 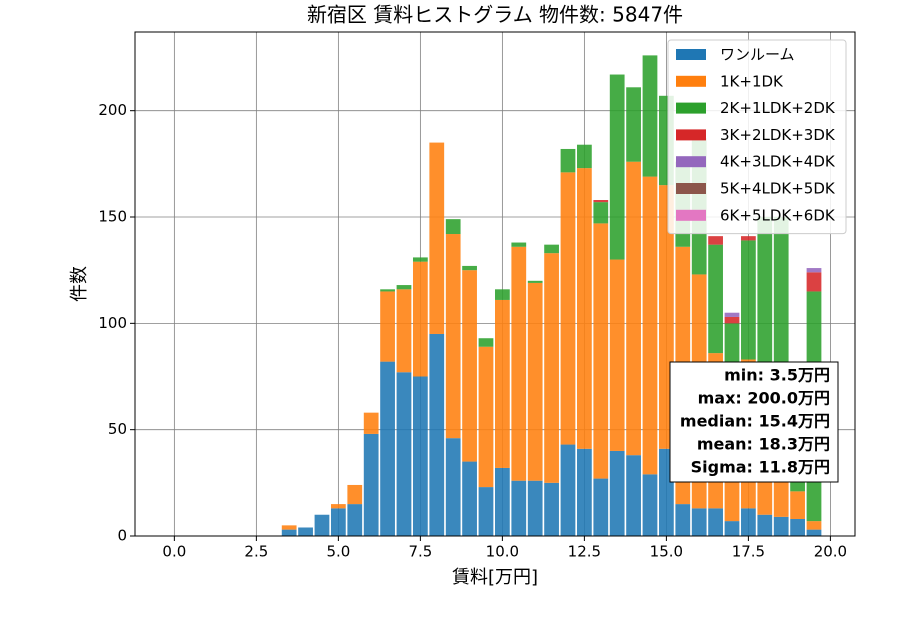 What do you see at coordinates (112, 217) in the screenshot?
I see `y-tick-label: 150` at bounding box center [112, 217].